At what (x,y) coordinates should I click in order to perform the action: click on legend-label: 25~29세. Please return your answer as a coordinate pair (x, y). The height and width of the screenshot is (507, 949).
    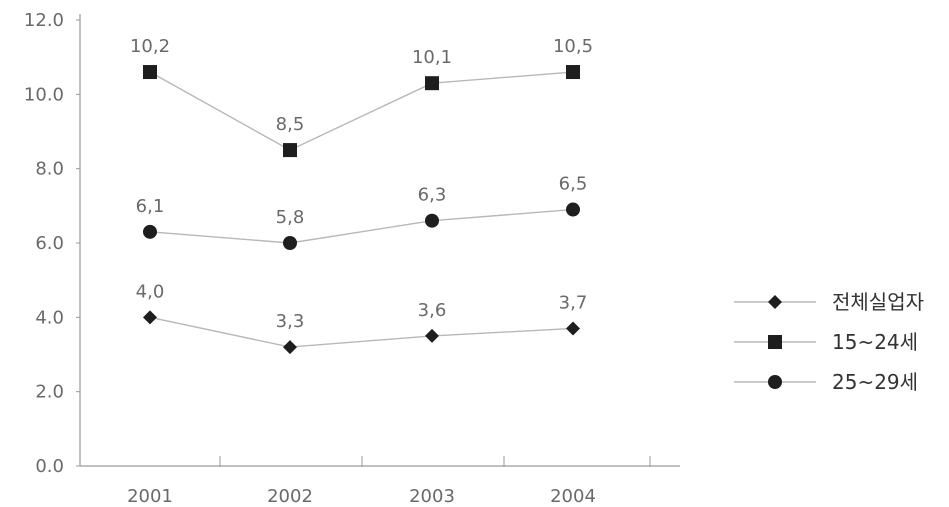
    Looking at the image, I should click on (875, 382).